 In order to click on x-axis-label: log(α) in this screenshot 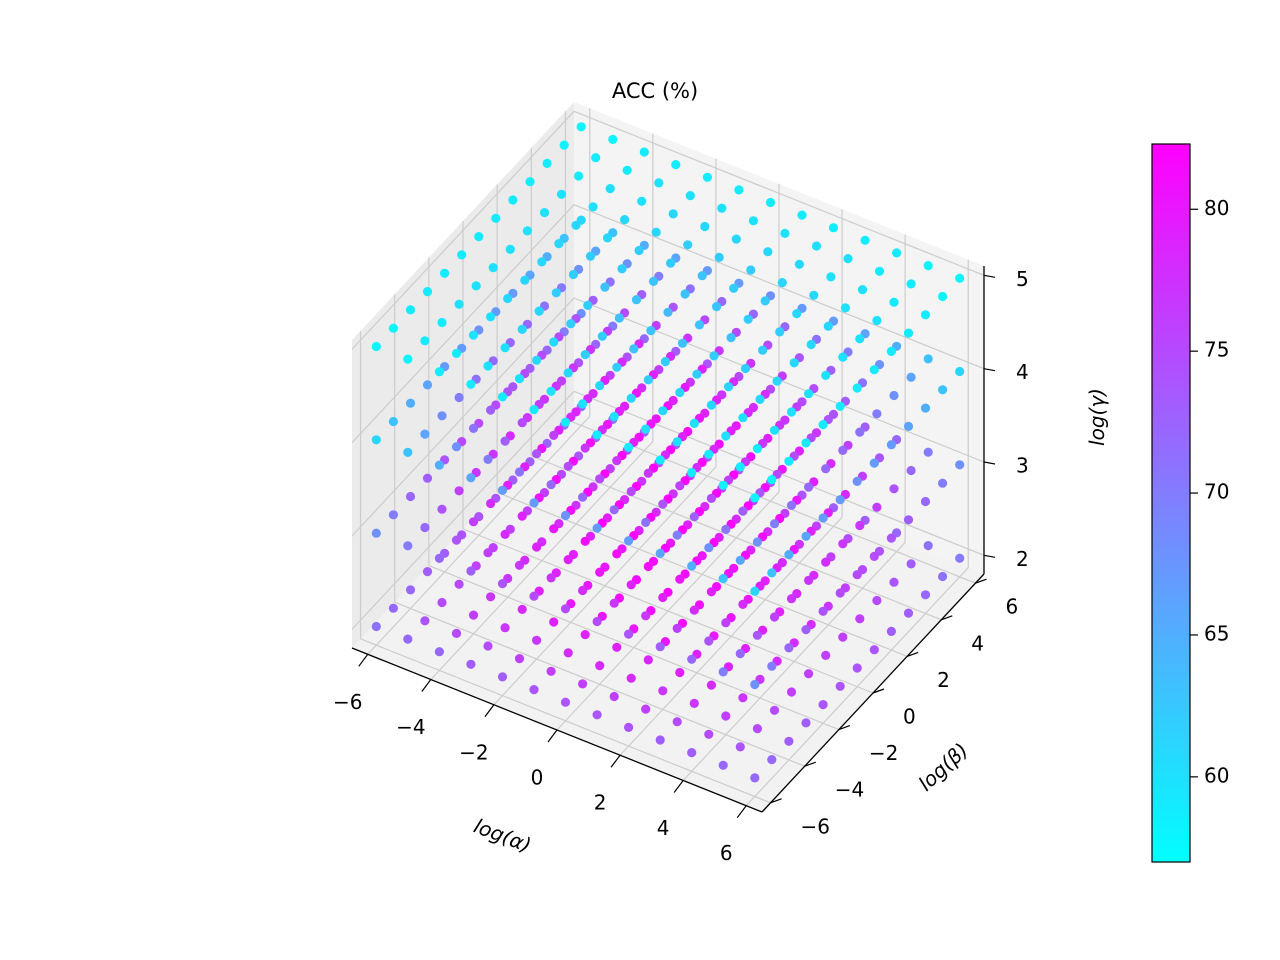, I will do `click(503, 836)`.